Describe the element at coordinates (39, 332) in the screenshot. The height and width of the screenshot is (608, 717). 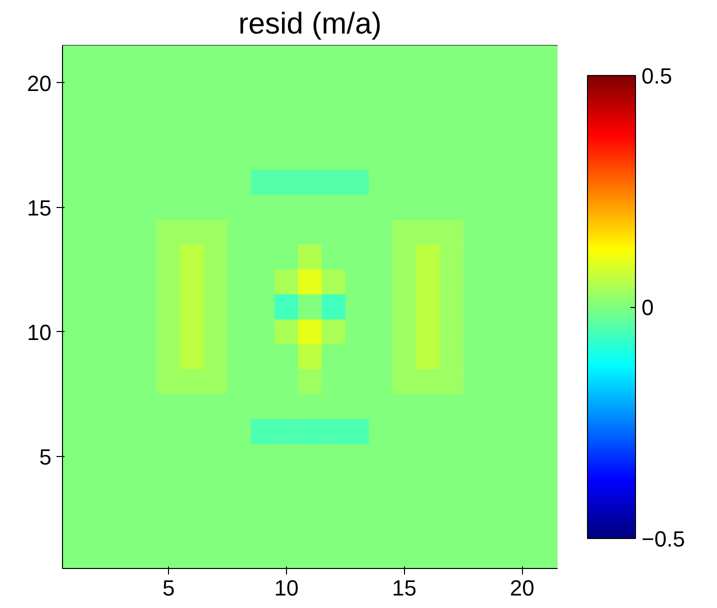
I see `y-tick-label: 10` at that location.